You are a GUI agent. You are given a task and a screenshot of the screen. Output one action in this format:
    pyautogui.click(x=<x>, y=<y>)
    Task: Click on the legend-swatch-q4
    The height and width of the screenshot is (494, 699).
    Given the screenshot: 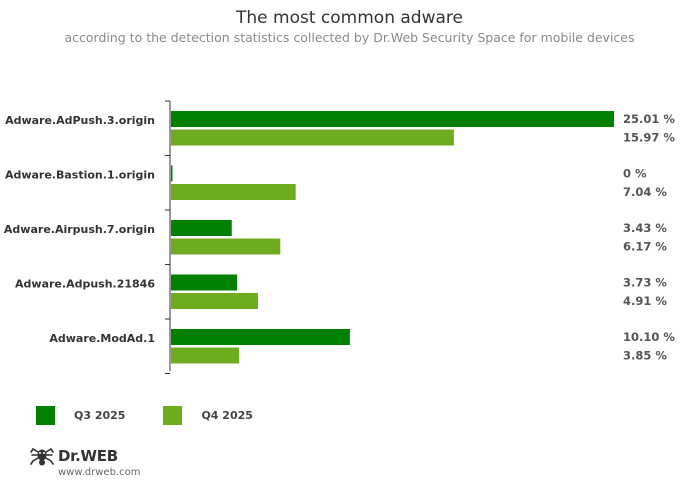 What is the action you would take?
    pyautogui.click(x=173, y=415)
    